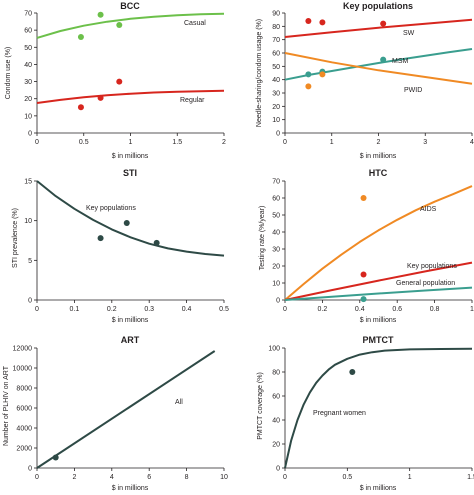 This screenshot has width=474, height=495. I want to click on x-tick-label: 10, so click(224, 477).